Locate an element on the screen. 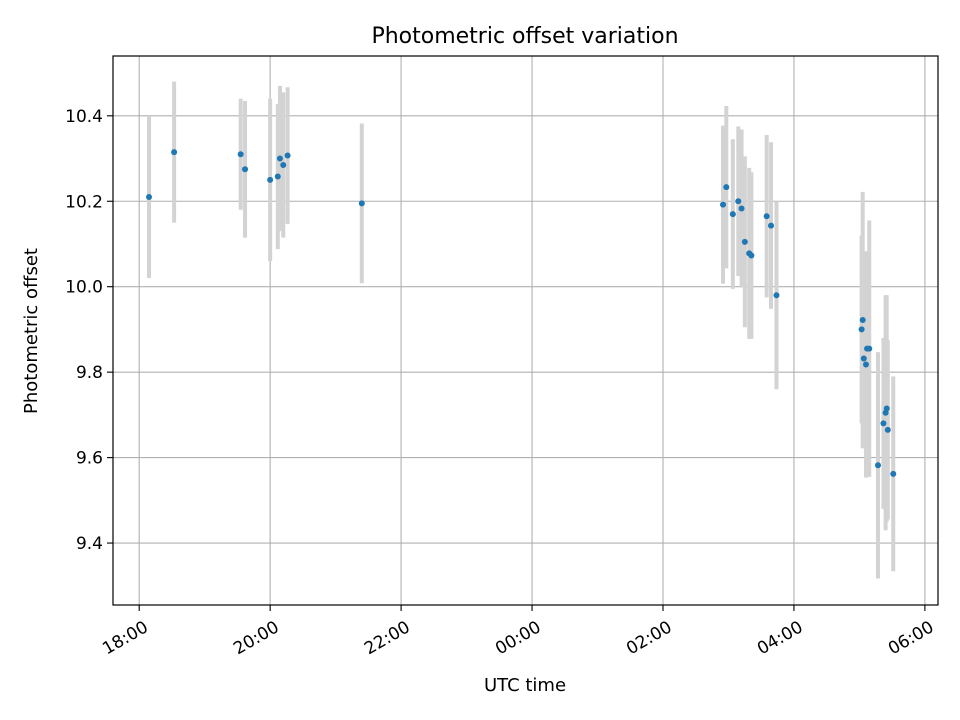 Image resolution: width=960 pixels, height=720 pixels. y-axis-label: Photometric offset is located at coordinates (31, 331).